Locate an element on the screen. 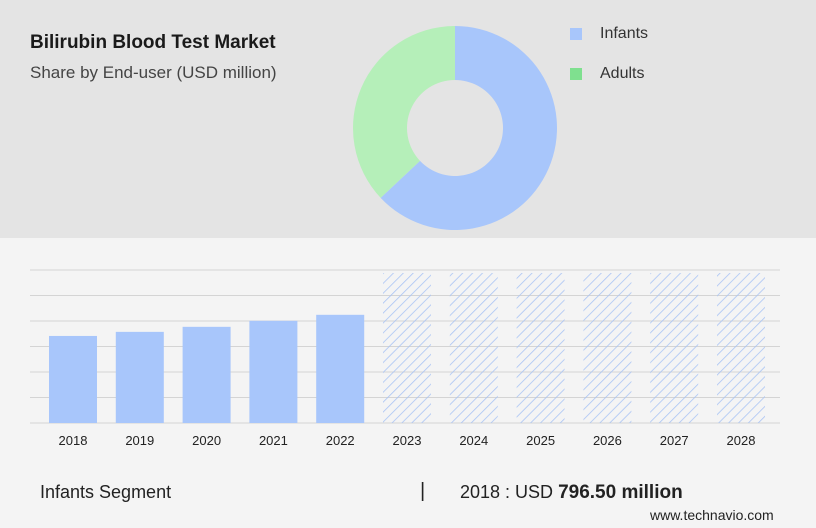 Image resolution: width=816 pixels, height=528 pixels. legend-label-infants: Infants is located at coordinates (624, 33).